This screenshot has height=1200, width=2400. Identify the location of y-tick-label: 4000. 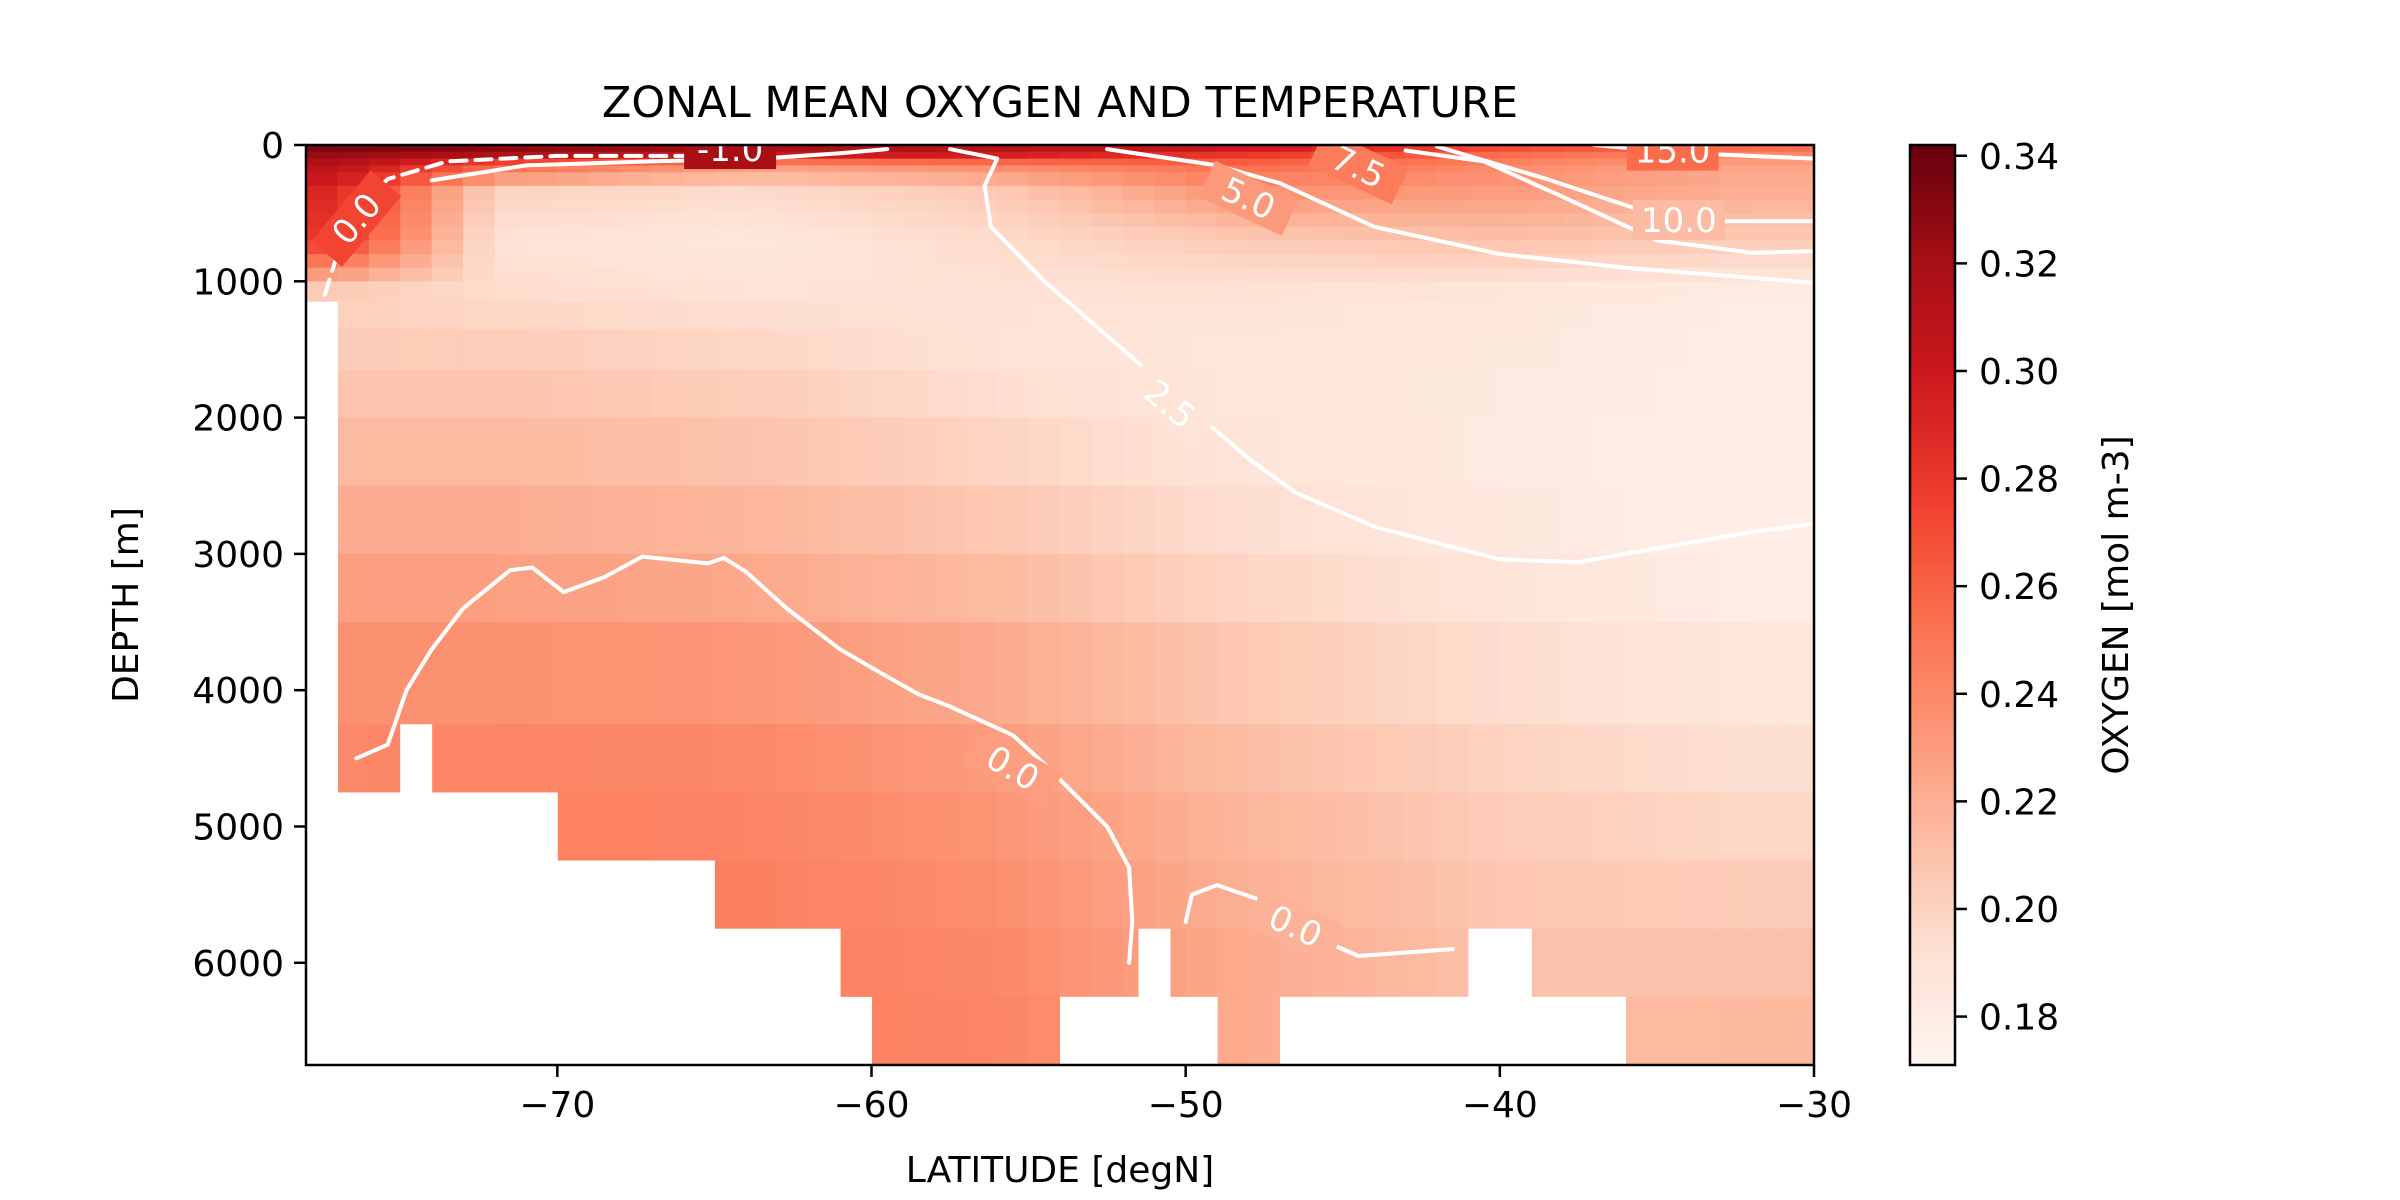
(238, 691).